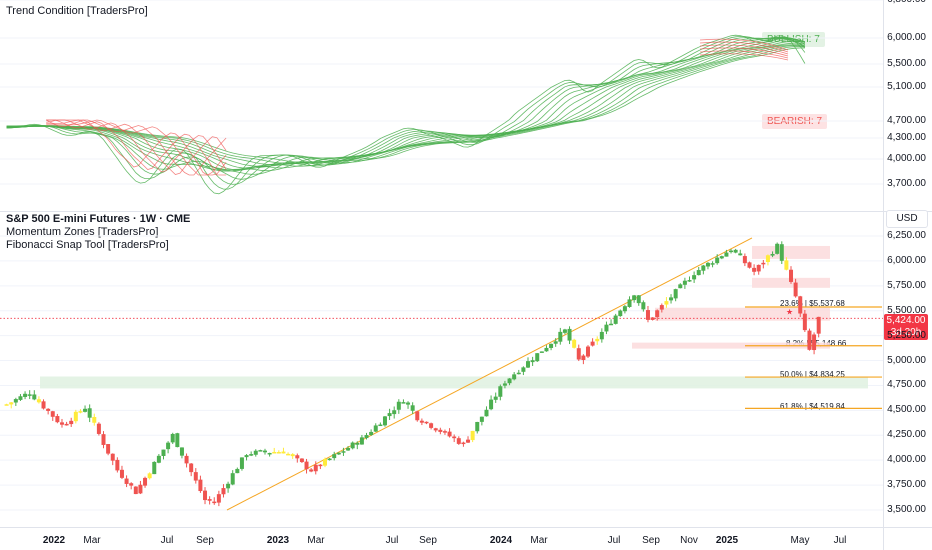 The height and width of the screenshot is (550, 932). What do you see at coordinates (87, 245) in the screenshot?
I see `indicator-fibonacci-snap: Fibonacci Snap Tool [TradersPro]` at bounding box center [87, 245].